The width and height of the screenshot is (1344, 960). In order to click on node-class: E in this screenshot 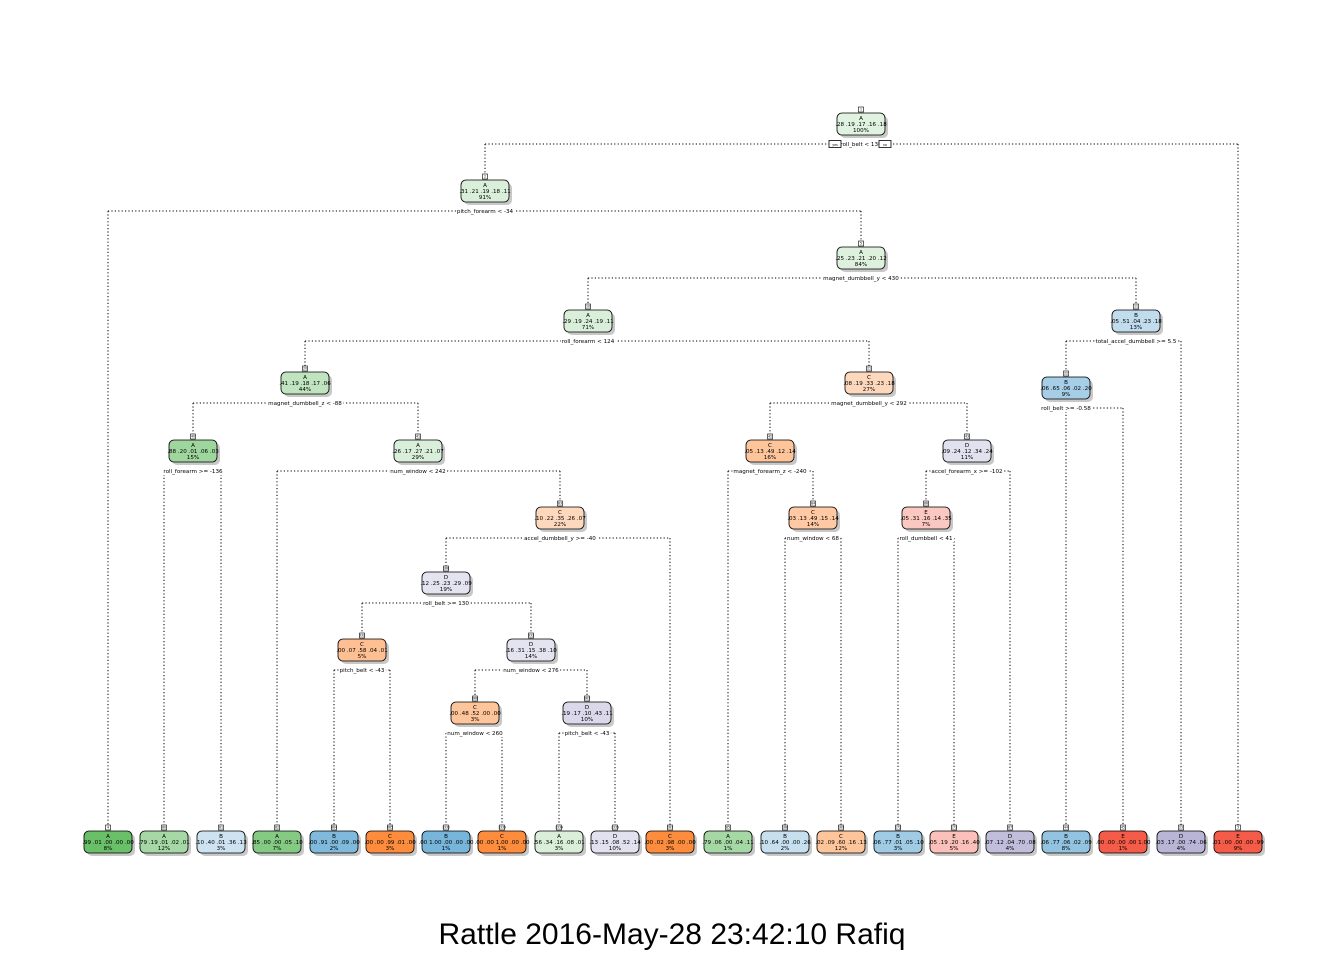, I will do `click(954, 837)`.